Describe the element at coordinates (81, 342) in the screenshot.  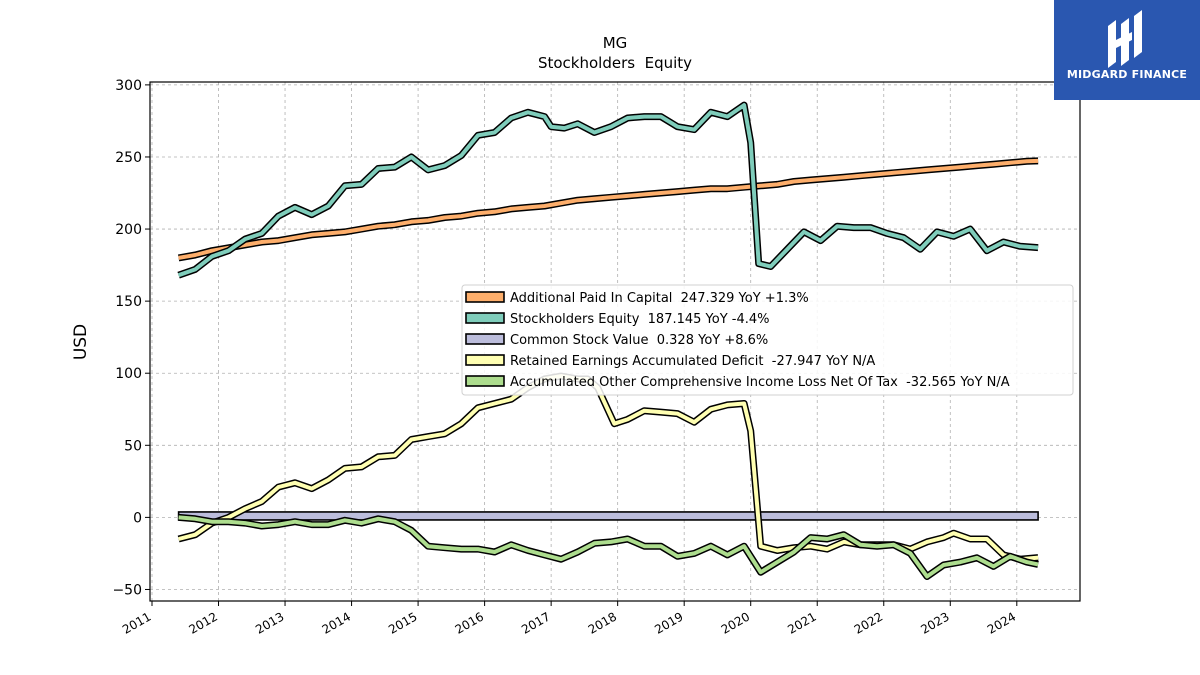
I see `y-axis-label: USD` at that location.